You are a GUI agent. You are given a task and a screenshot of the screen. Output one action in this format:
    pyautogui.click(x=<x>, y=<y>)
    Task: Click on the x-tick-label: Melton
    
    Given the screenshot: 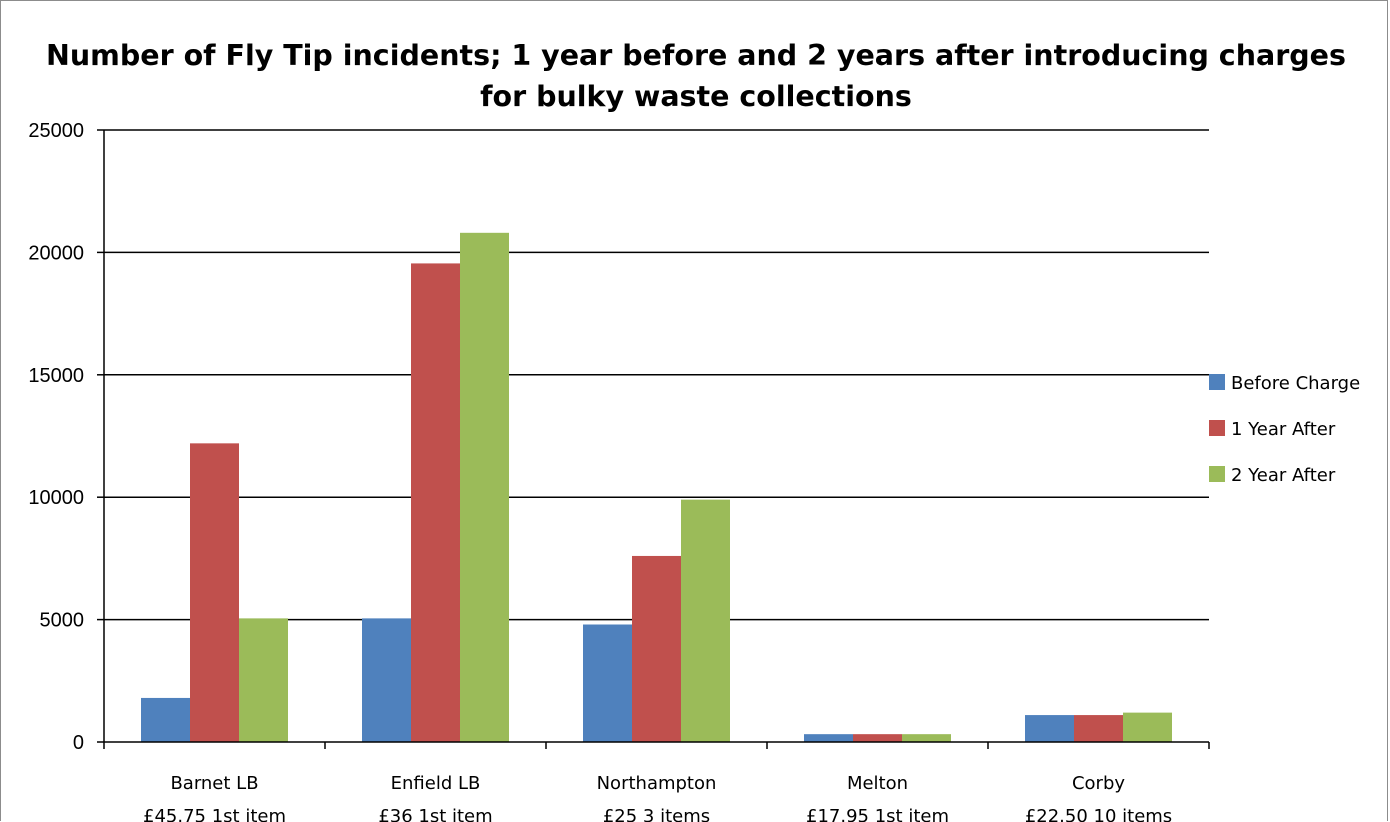 What is the action you would take?
    pyautogui.click(x=877, y=783)
    